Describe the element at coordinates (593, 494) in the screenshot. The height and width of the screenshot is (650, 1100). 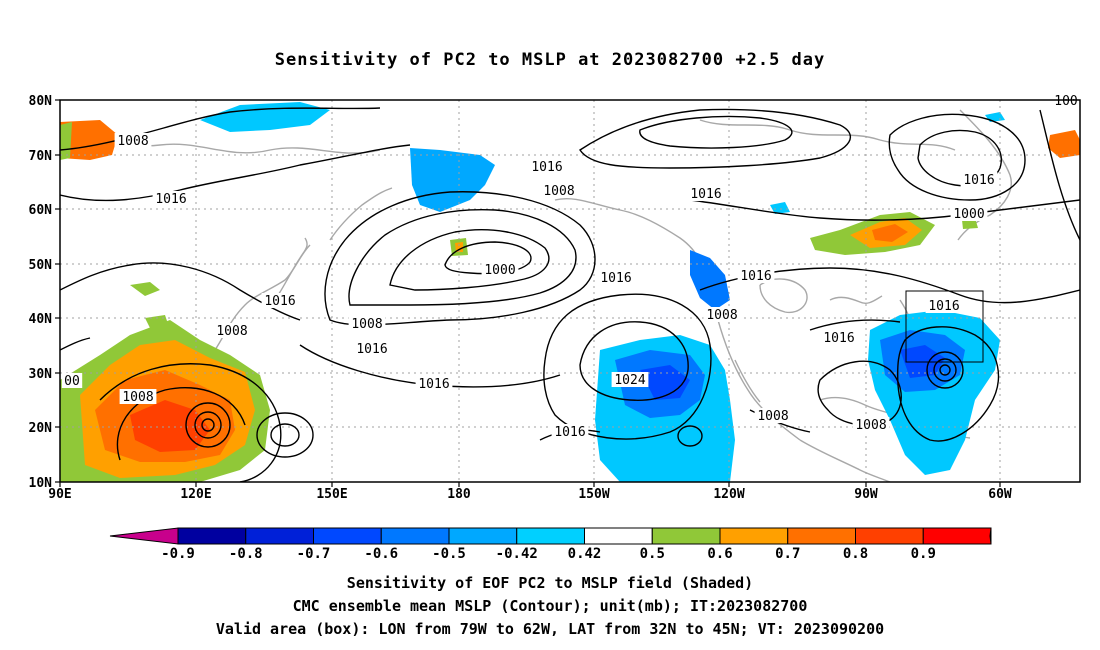
I see `lon-tick-label: 150W` at that location.